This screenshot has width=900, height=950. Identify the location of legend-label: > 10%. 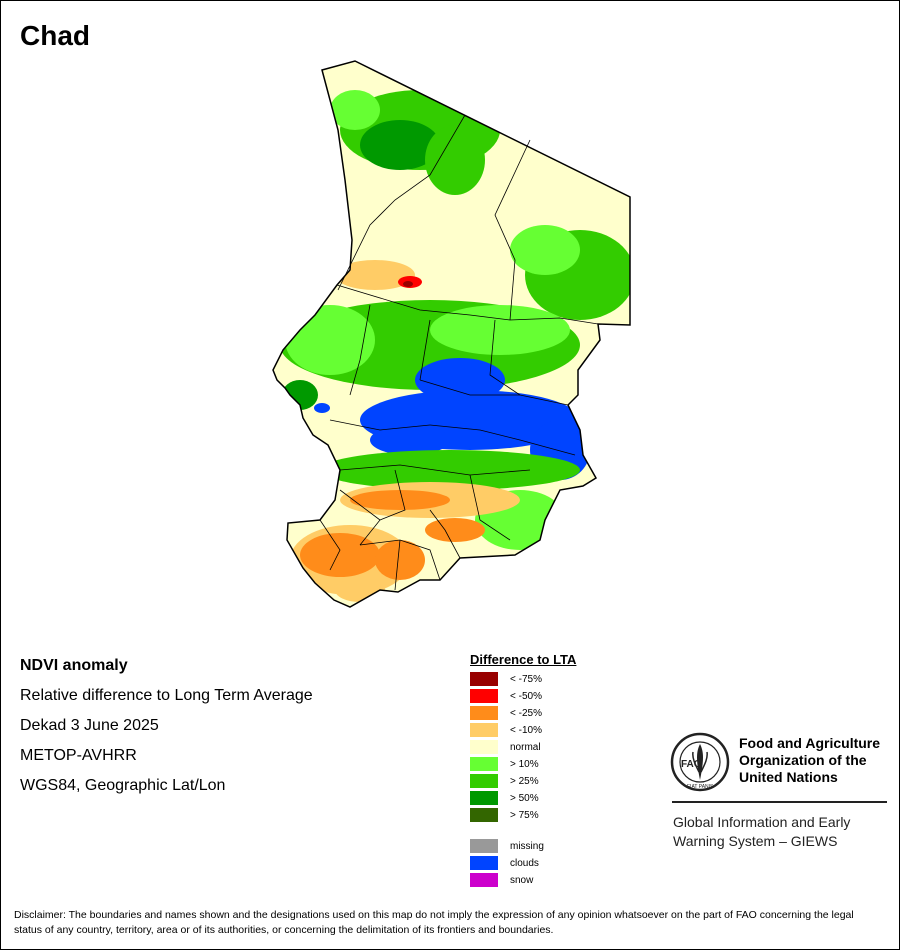
(524, 764).